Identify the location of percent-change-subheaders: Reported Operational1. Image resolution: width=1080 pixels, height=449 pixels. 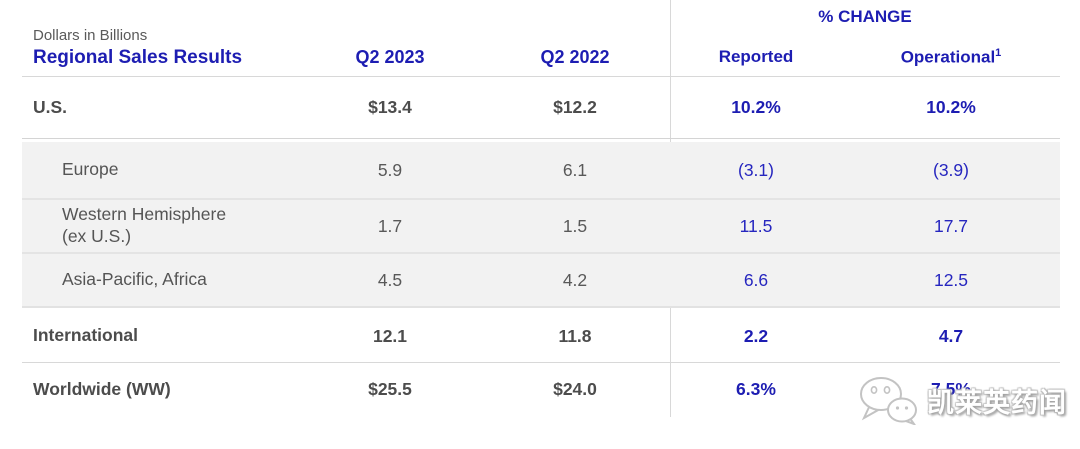
(865, 61).